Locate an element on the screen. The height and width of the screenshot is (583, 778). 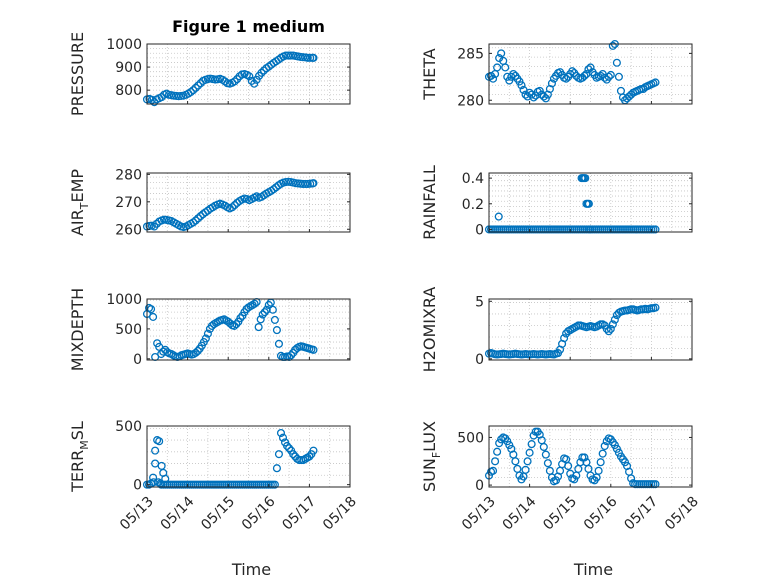
y-axis-label: THETA is located at coordinates (429, 74).